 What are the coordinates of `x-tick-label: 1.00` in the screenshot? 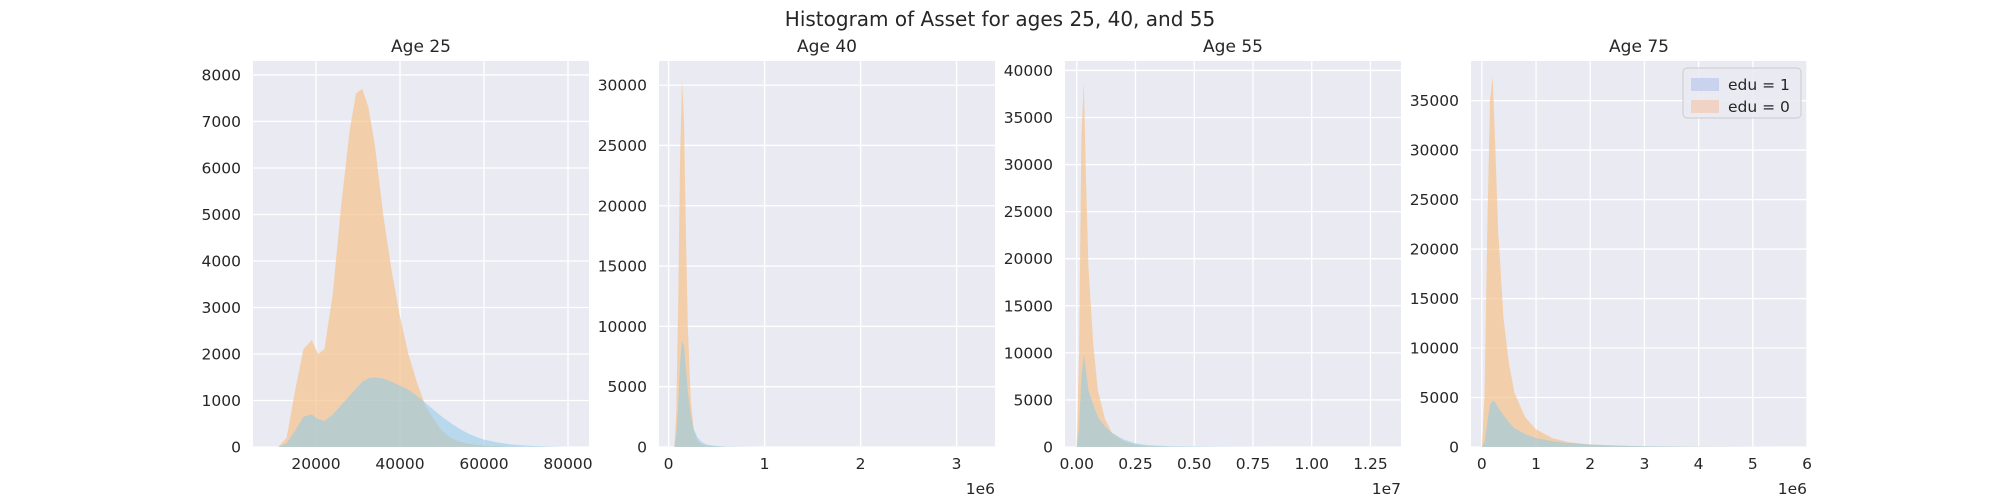 It's located at (1311, 464).